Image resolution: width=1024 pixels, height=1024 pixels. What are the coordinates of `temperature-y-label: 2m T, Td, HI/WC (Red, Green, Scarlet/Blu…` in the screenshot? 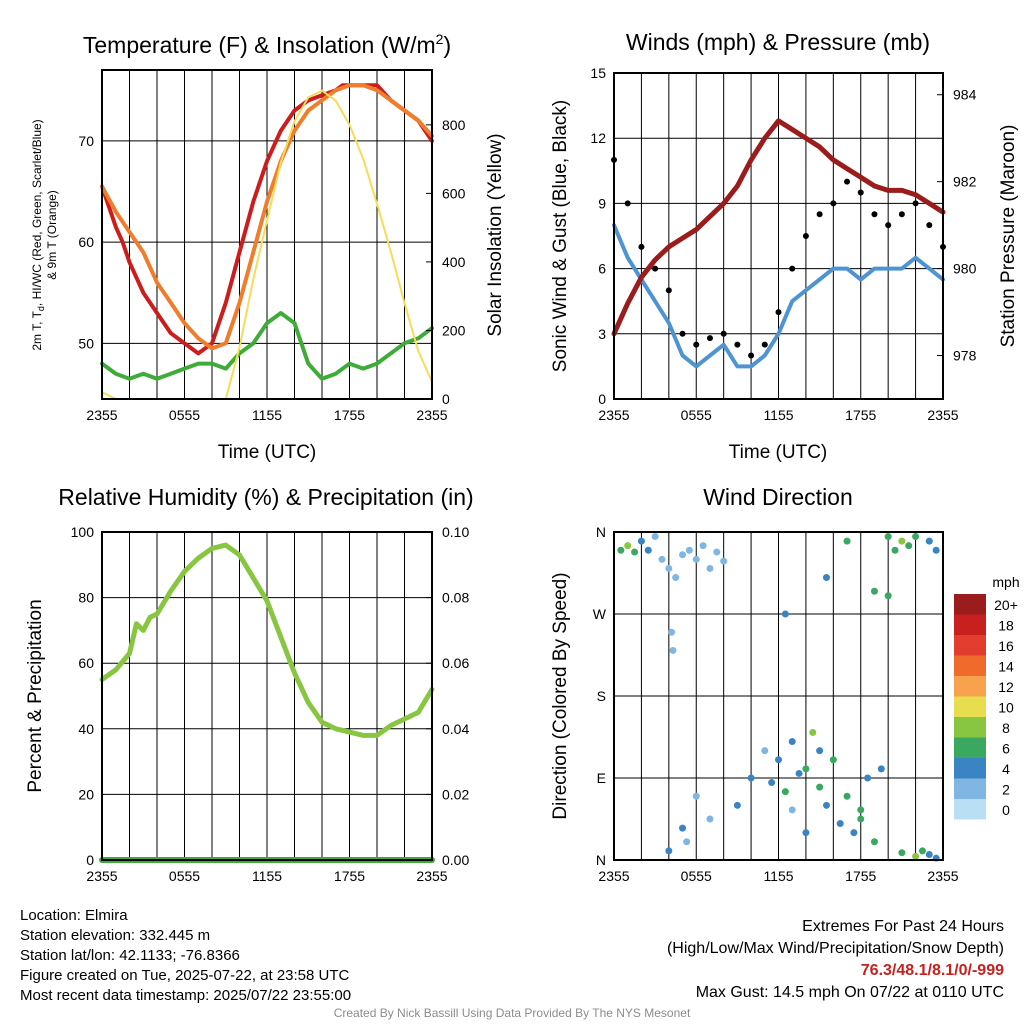 It's located at (38, 234).